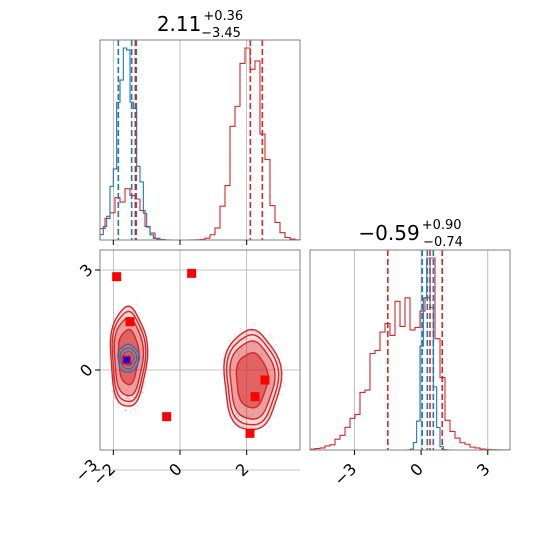  I want to click on hist2-red-histogram, so click(410, 354).